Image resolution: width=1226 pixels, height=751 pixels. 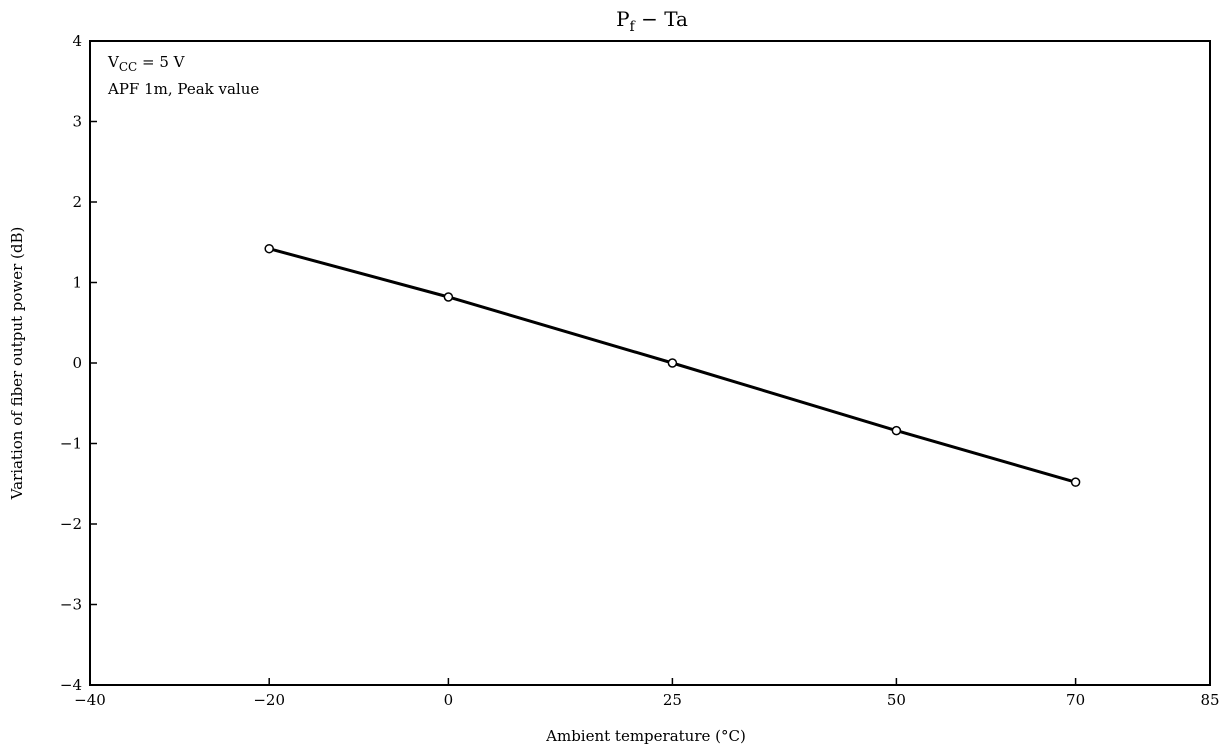 What do you see at coordinates (113, 62) in the screenshot?
I see `annotation-vcc-main: V` at bounding box center [113, 62].